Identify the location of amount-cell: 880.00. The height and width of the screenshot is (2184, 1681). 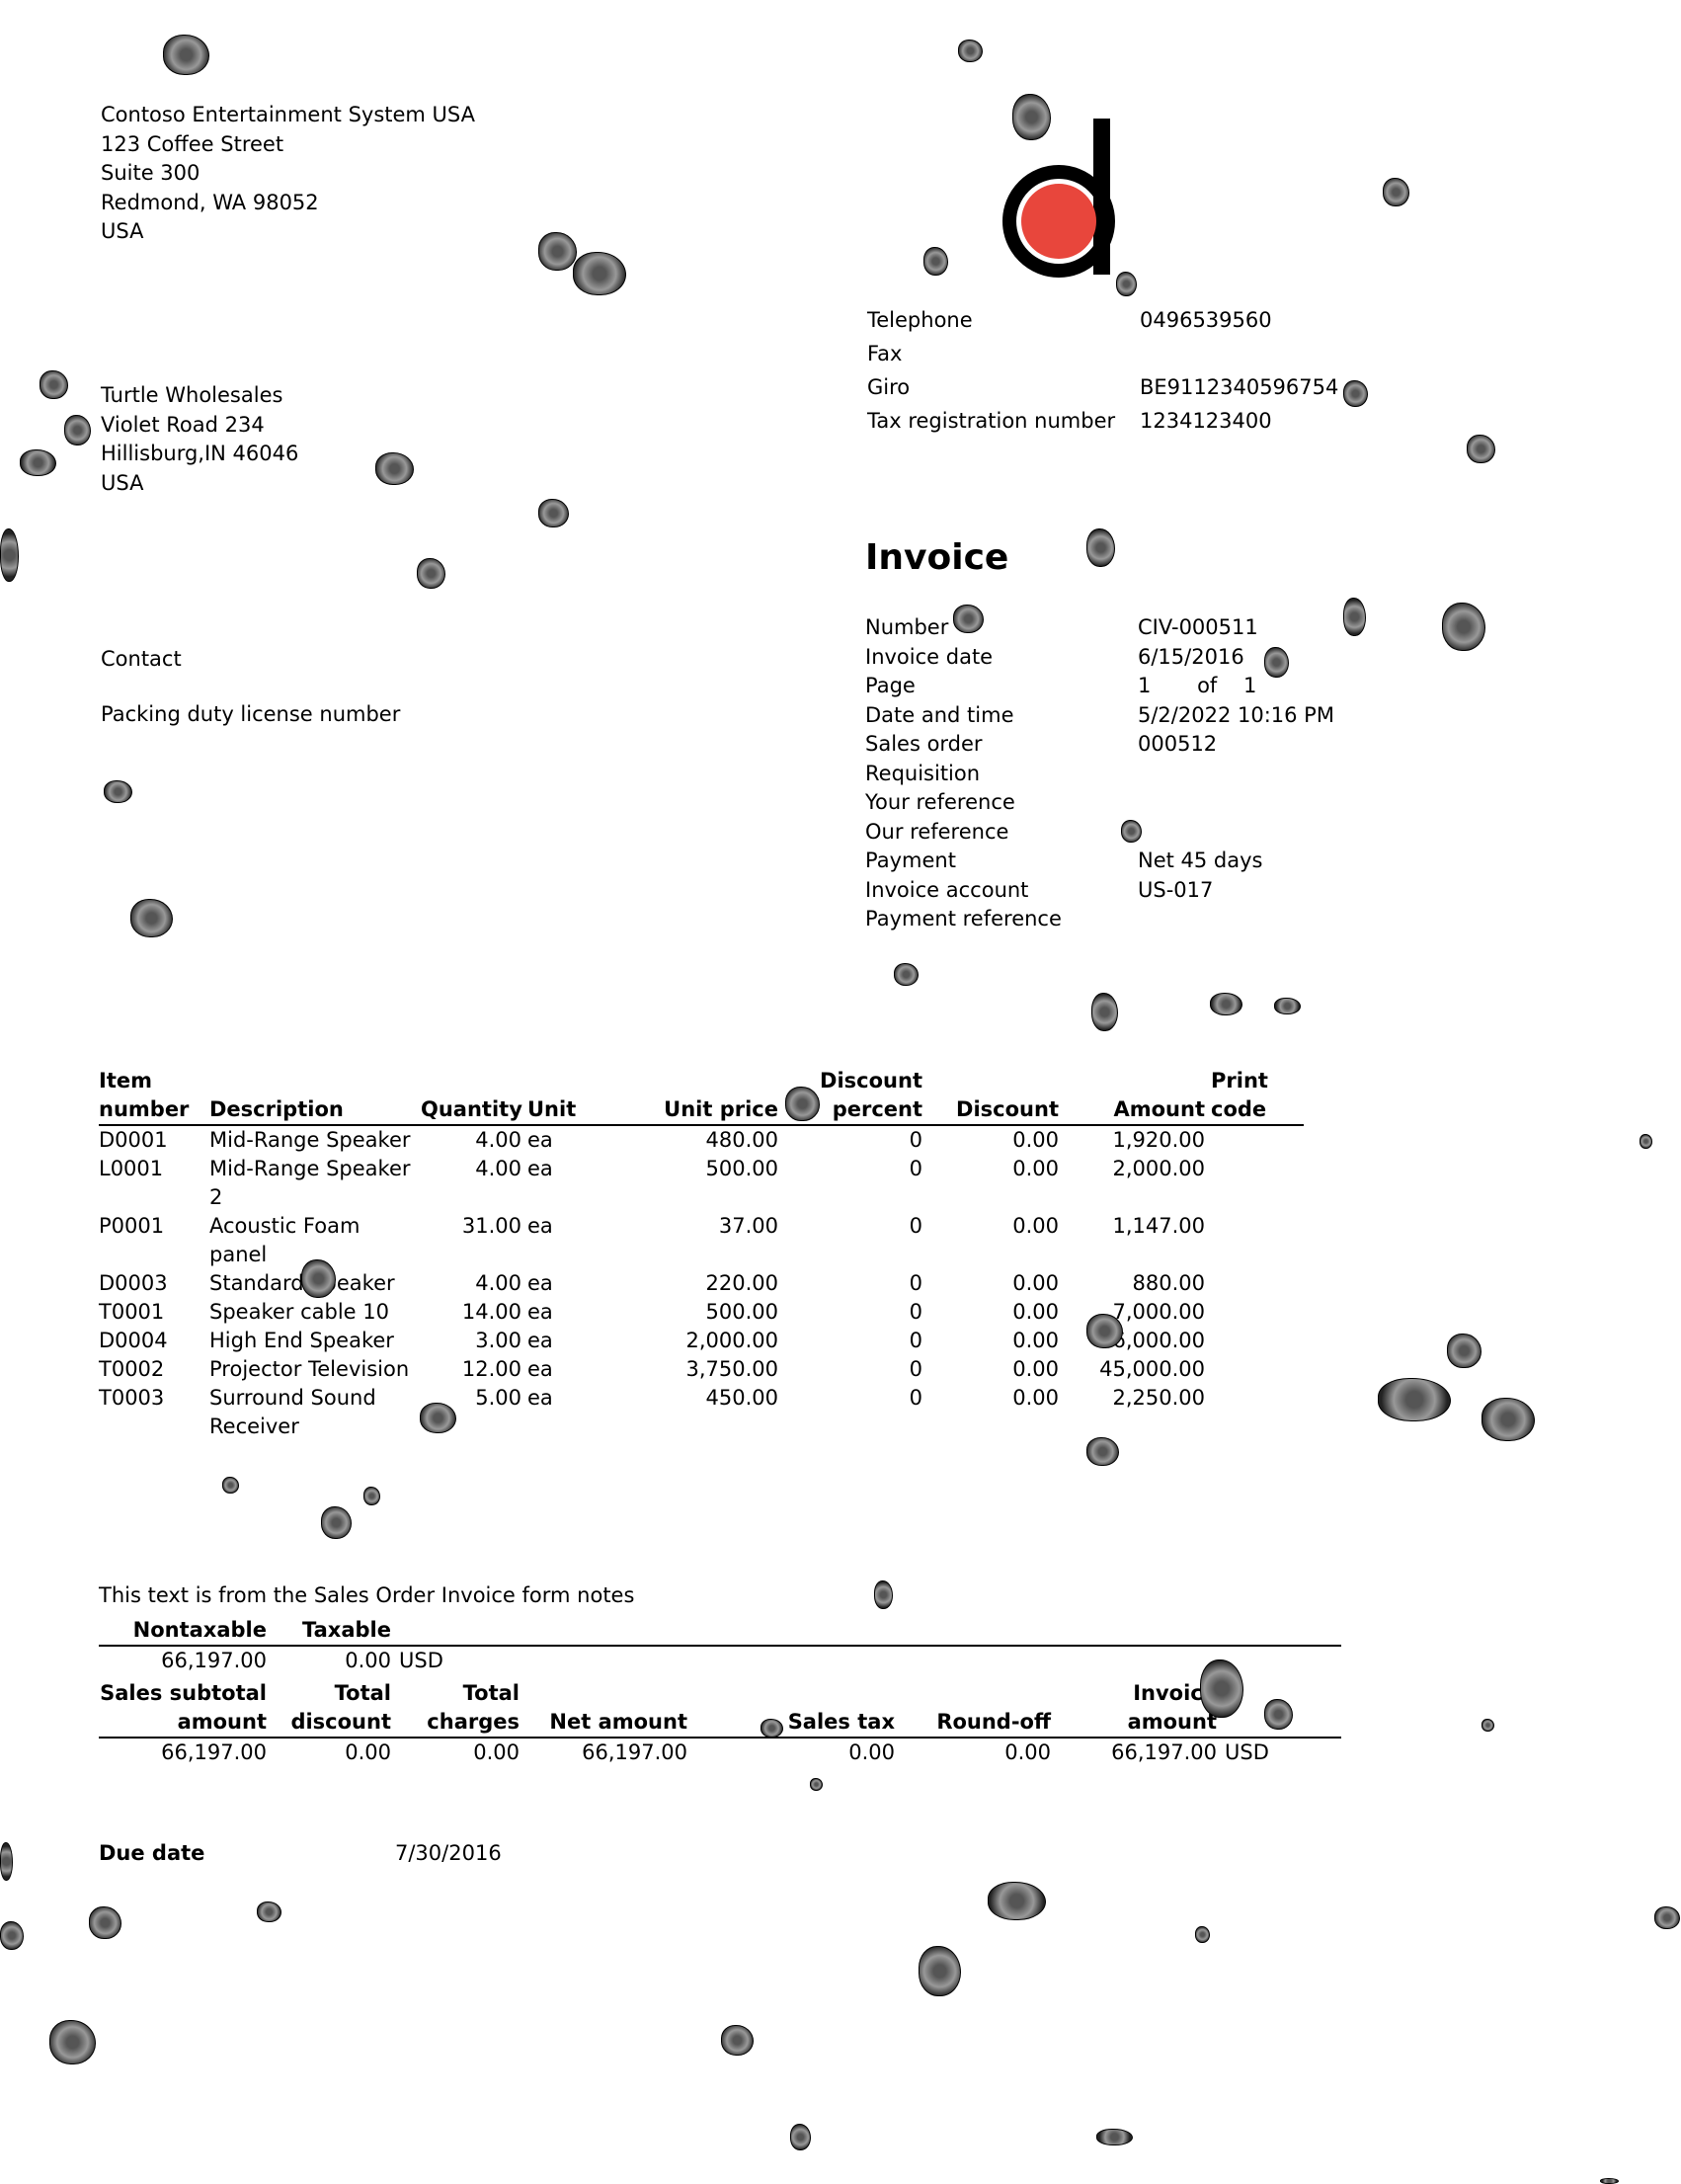
(1168, 1283).